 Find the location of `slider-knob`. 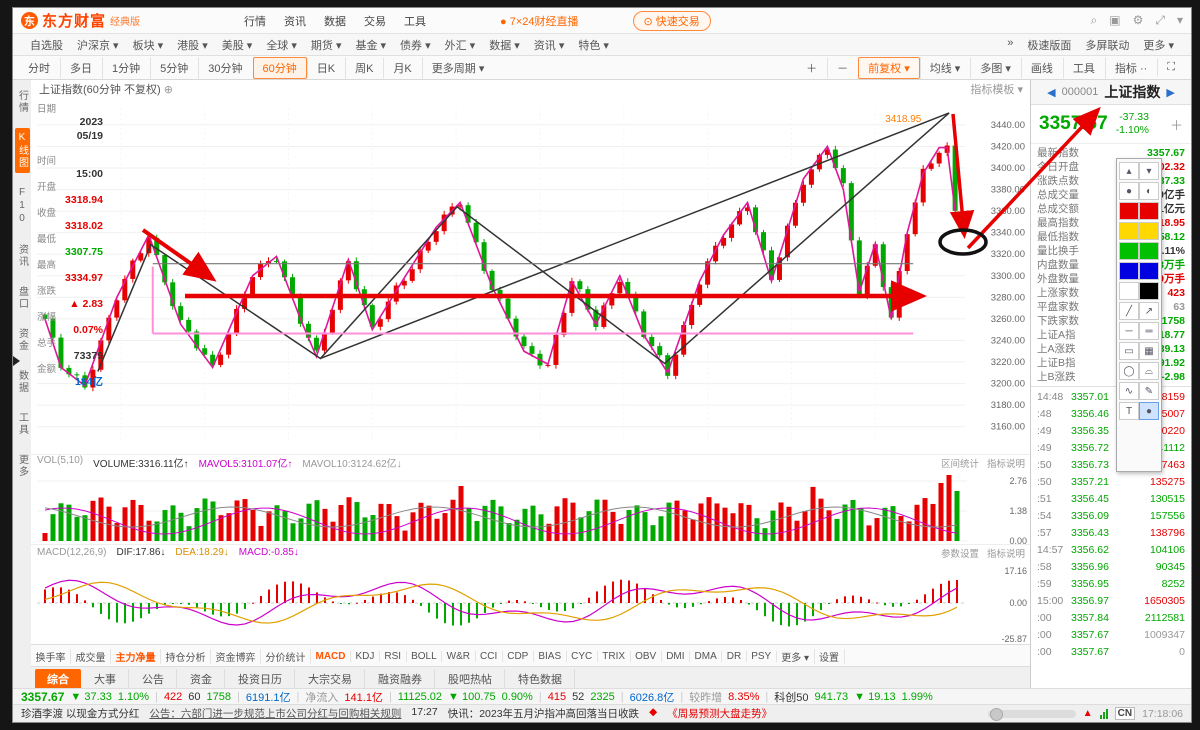

slider-knob is located at coordinates (996, 714).